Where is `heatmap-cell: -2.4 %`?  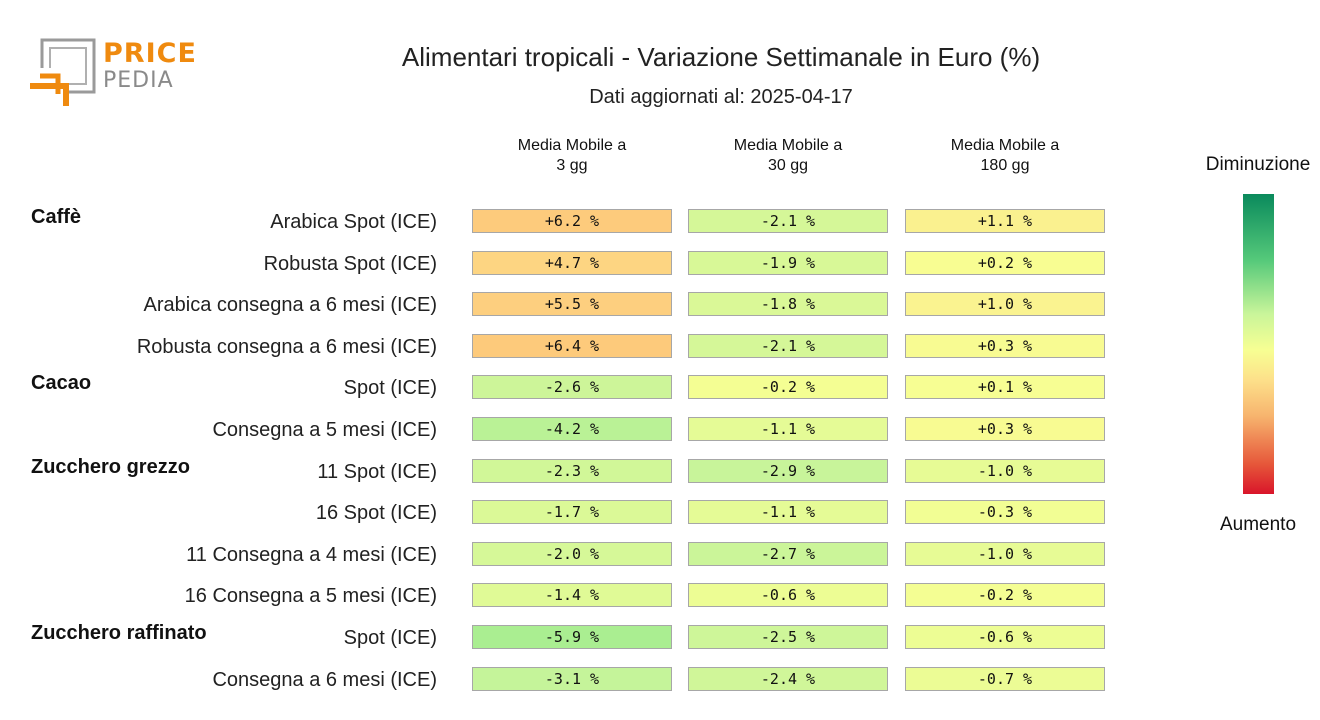 heatmap-cell: -2.4 % is located at coordinates (788, 678).